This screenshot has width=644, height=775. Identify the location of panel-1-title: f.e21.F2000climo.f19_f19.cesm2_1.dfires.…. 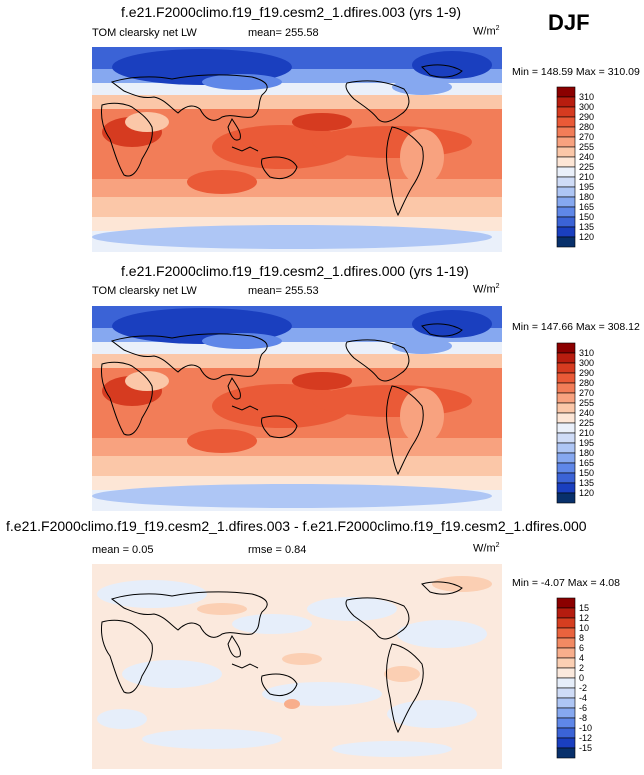
(291, 12).